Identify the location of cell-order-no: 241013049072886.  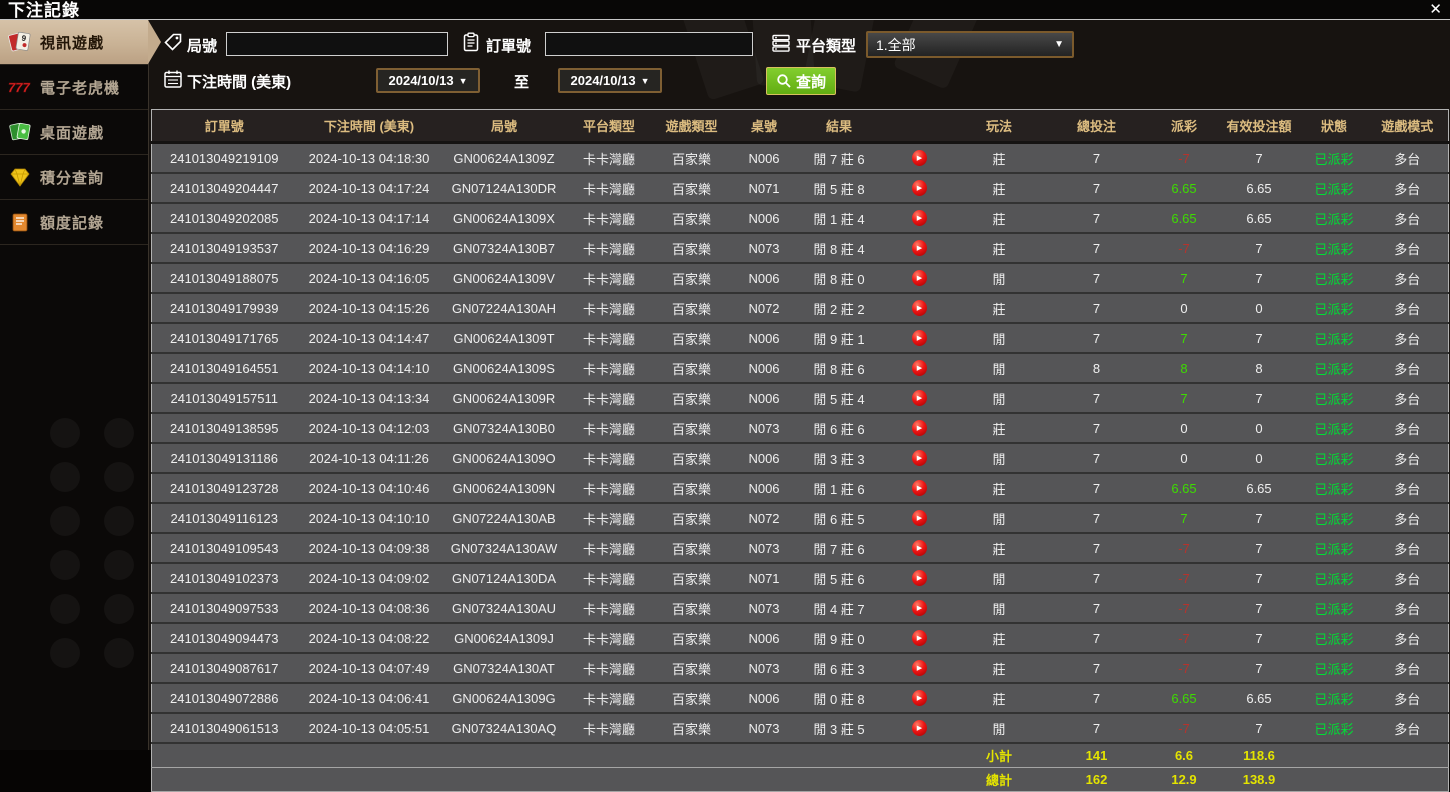
(224, 698).